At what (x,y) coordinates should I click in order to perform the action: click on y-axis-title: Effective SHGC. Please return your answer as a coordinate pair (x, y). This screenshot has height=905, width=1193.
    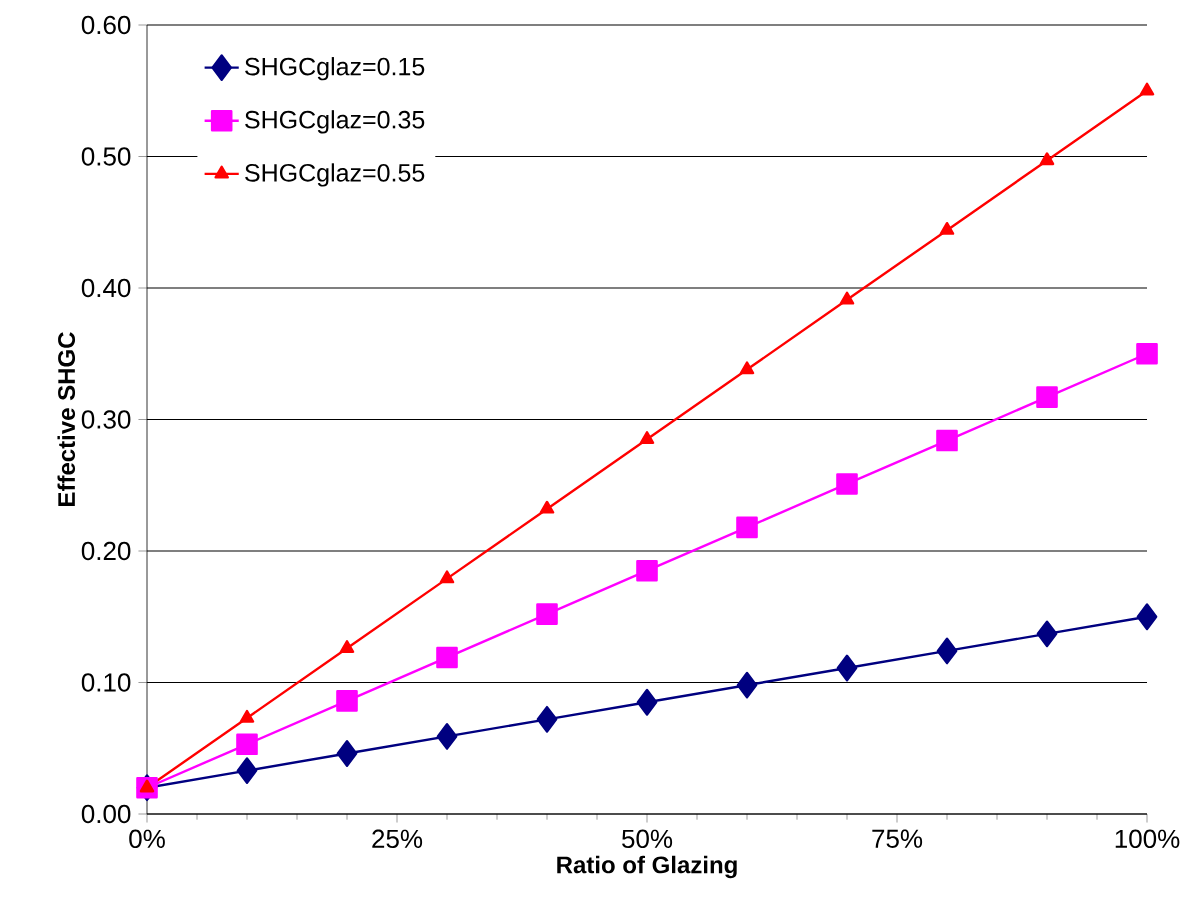
    Looking at the image, I should click on (66, 419).